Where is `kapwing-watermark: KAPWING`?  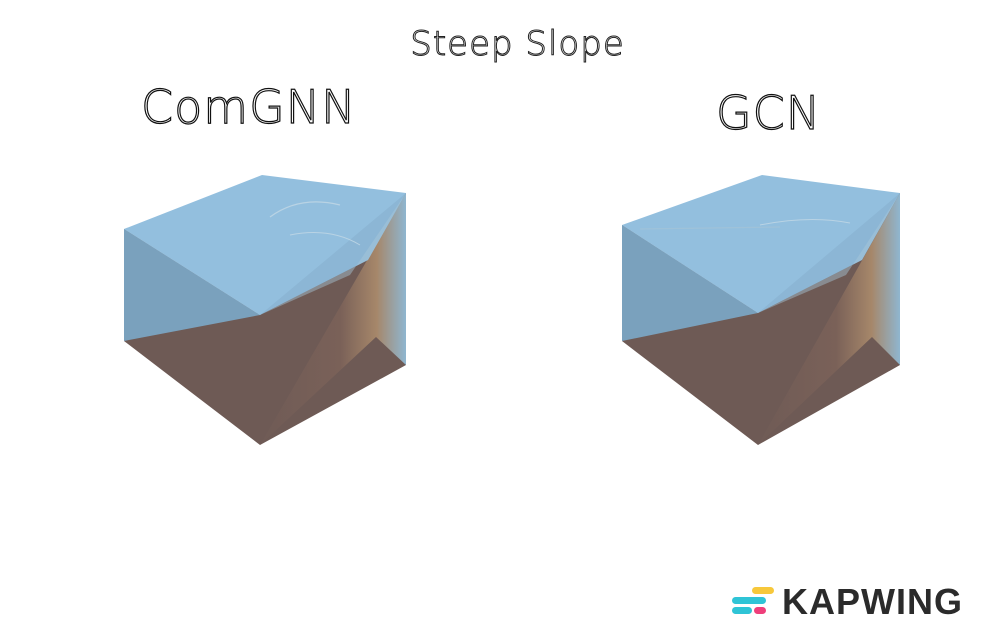 kapwing-watermark: KAPWING is located at coordinates (847, 602).